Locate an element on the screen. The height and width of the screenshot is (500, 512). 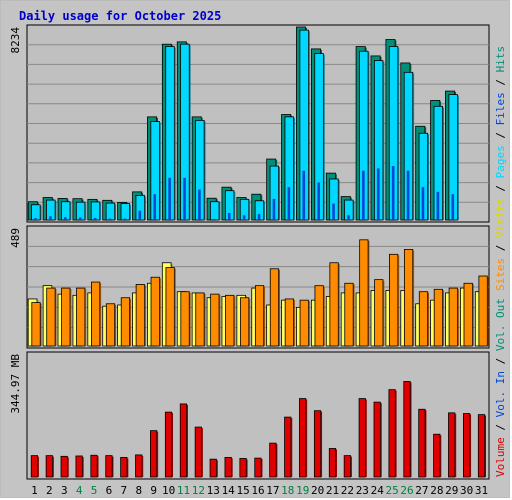
x-tick-label-day-29: 29 is located at coordinates (451, 490).